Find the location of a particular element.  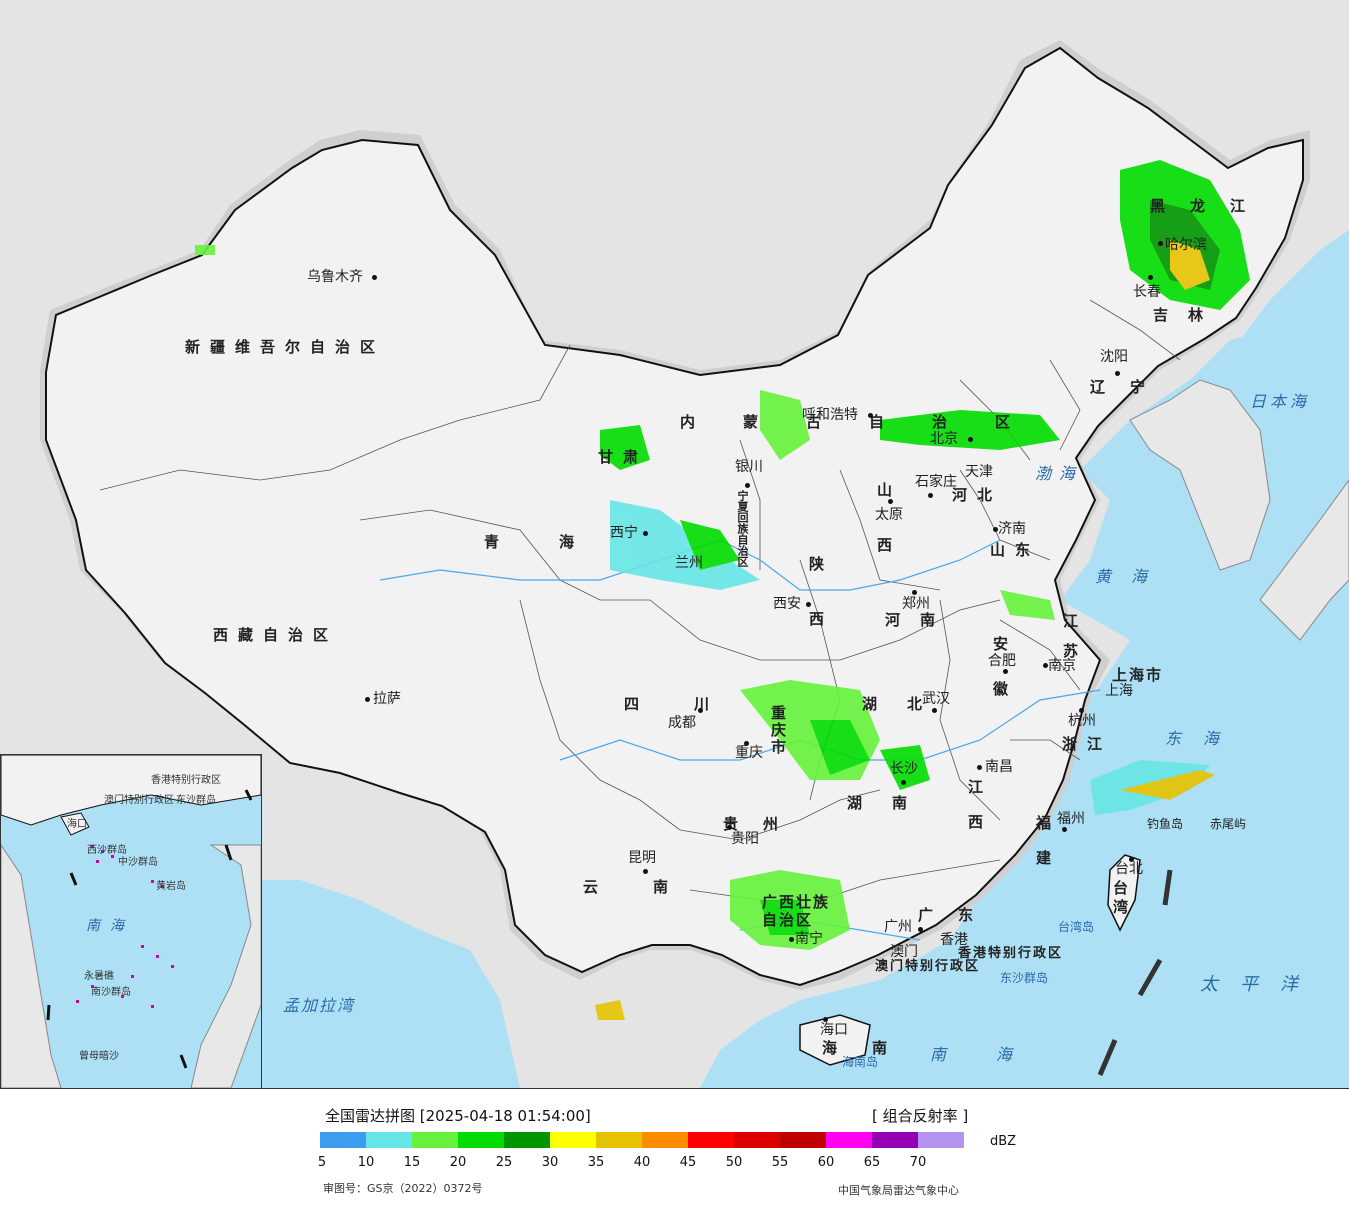

inset-label-zhongsha: 中沙群岛 is located at coordinates (138, 862).